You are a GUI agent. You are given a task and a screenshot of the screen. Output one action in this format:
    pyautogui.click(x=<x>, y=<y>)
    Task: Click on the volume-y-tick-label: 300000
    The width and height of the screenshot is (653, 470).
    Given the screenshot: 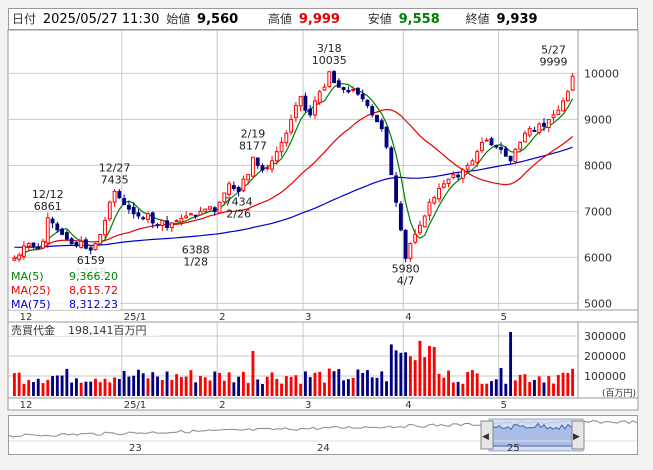 What is the action you would take?
    pyautogui.click(x=605, y=336)
    